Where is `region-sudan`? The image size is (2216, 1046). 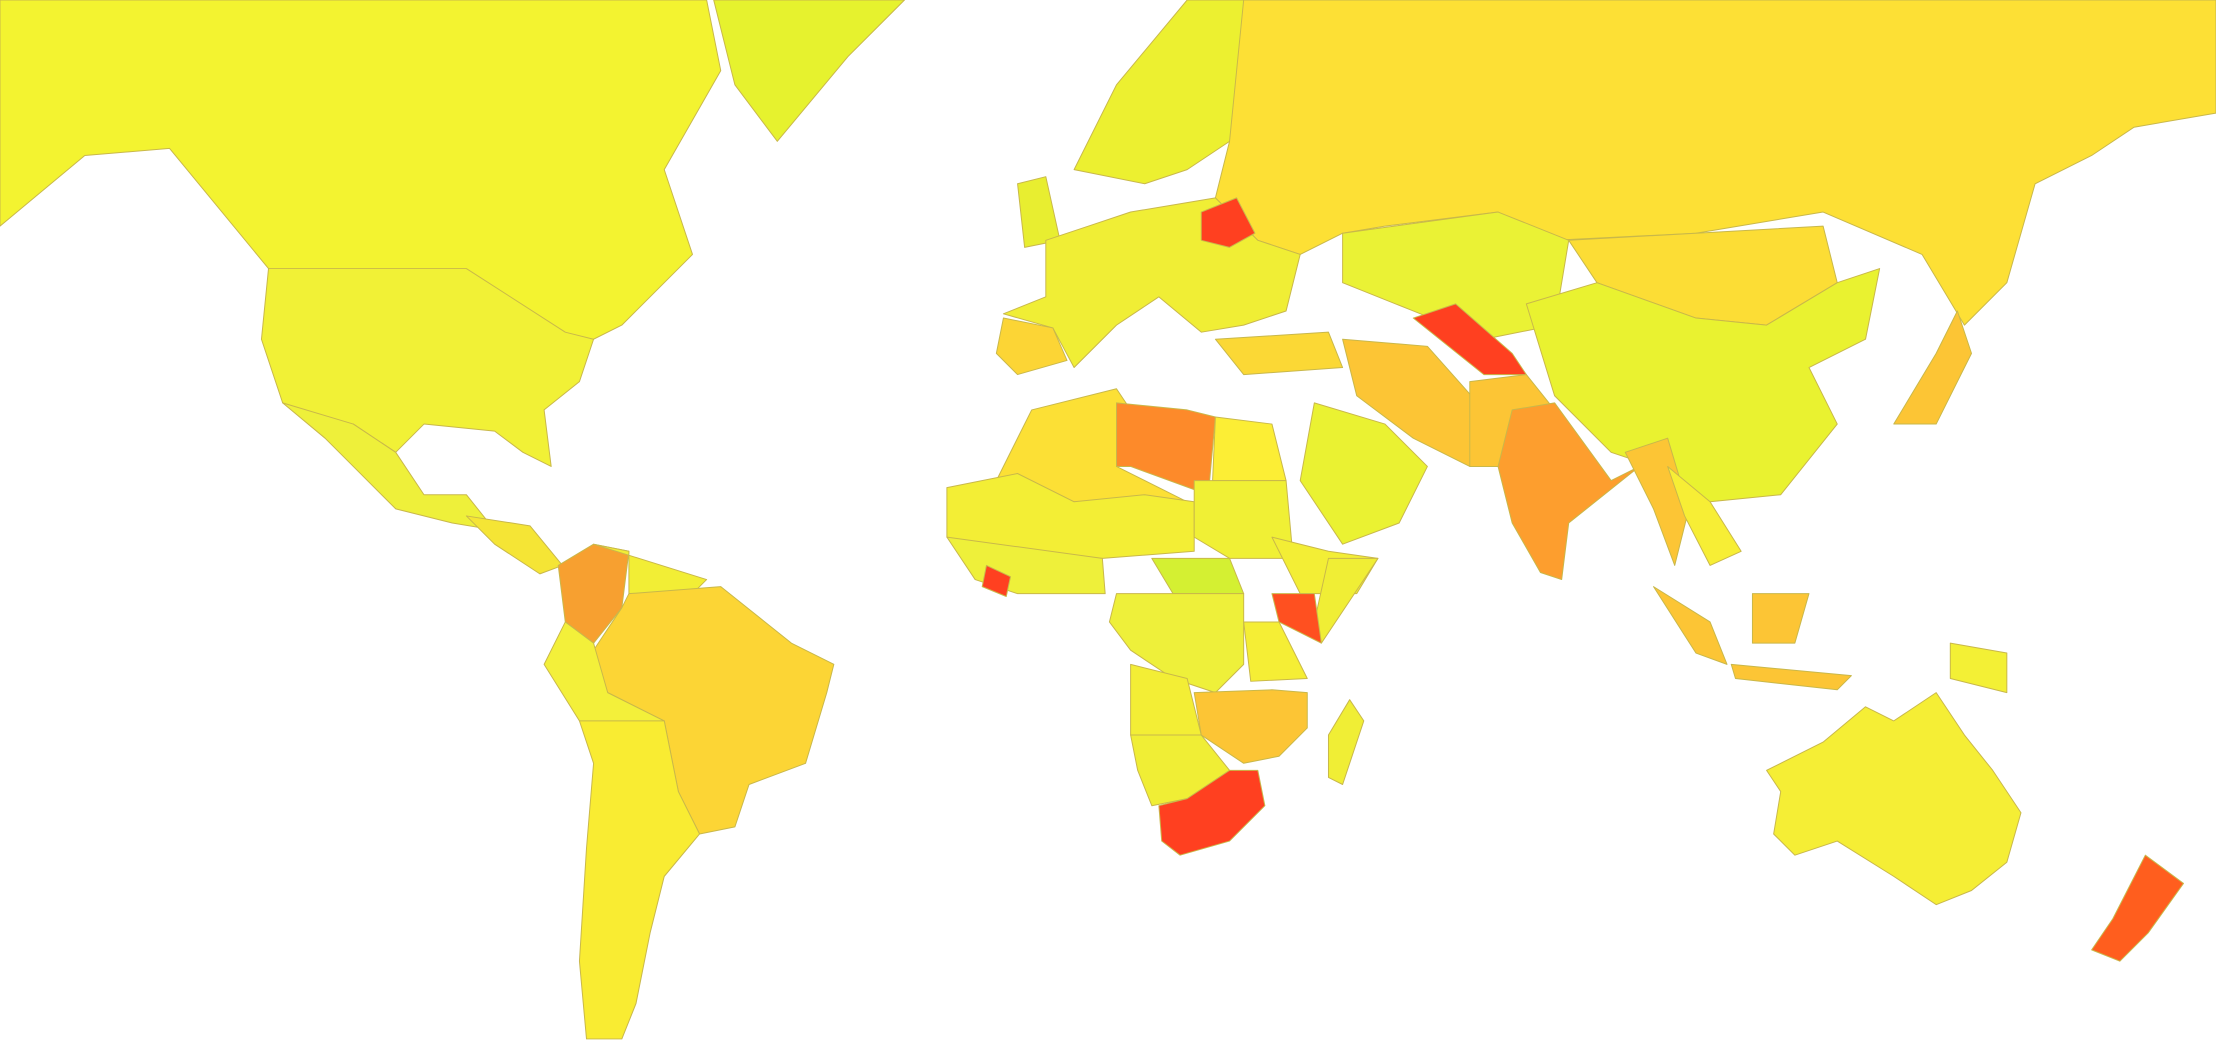 region-sudan is located at coordinates (1243, 519).